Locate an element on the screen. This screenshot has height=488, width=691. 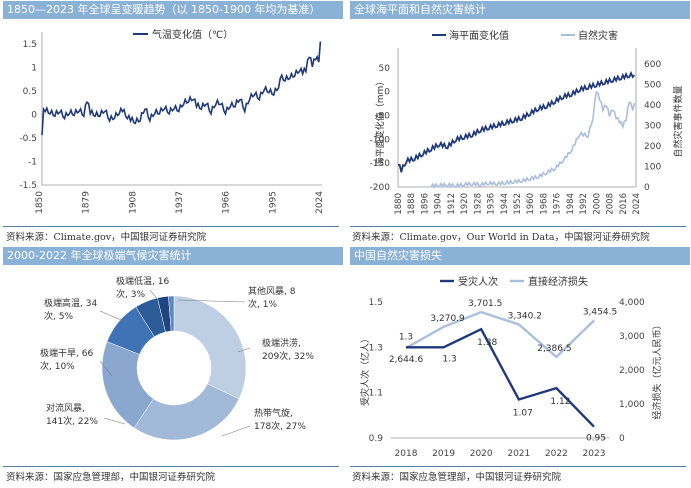
extreme-panel-title: 2000-2022 年全球极端气候灾害统计 is located at coordinates (173, 256).